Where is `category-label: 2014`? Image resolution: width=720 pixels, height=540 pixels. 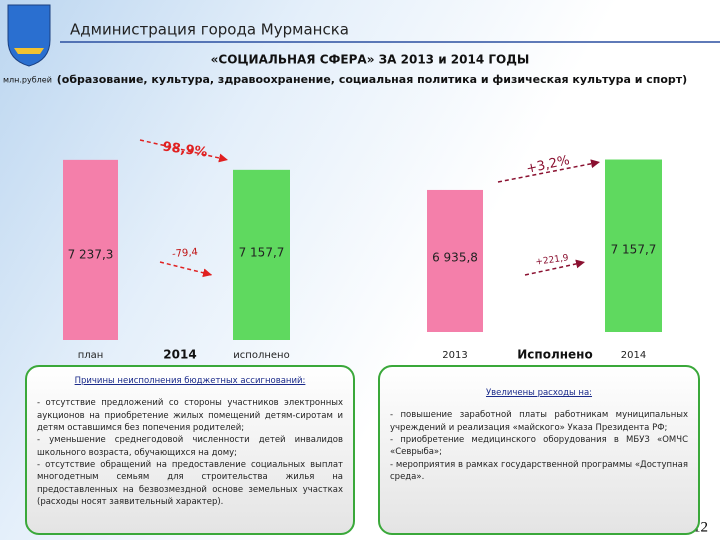
category-label: 2014 is located at coordinates (633, 355).